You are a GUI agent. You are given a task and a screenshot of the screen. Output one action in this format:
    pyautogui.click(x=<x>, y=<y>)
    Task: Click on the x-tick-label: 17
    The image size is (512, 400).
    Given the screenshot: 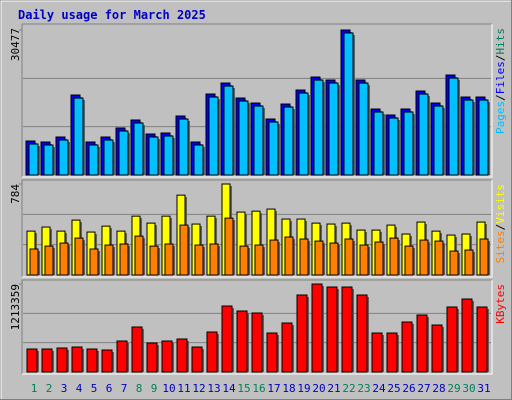 What is the action you would take?
    pyautogui.click(x=273, y=388)
    